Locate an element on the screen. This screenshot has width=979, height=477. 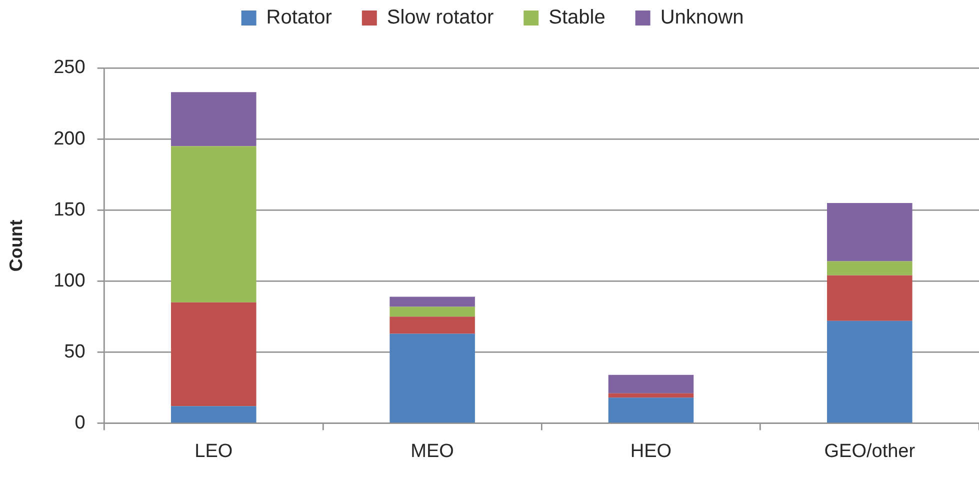
y-axis-title: Count is located at coordinates (16, 246).